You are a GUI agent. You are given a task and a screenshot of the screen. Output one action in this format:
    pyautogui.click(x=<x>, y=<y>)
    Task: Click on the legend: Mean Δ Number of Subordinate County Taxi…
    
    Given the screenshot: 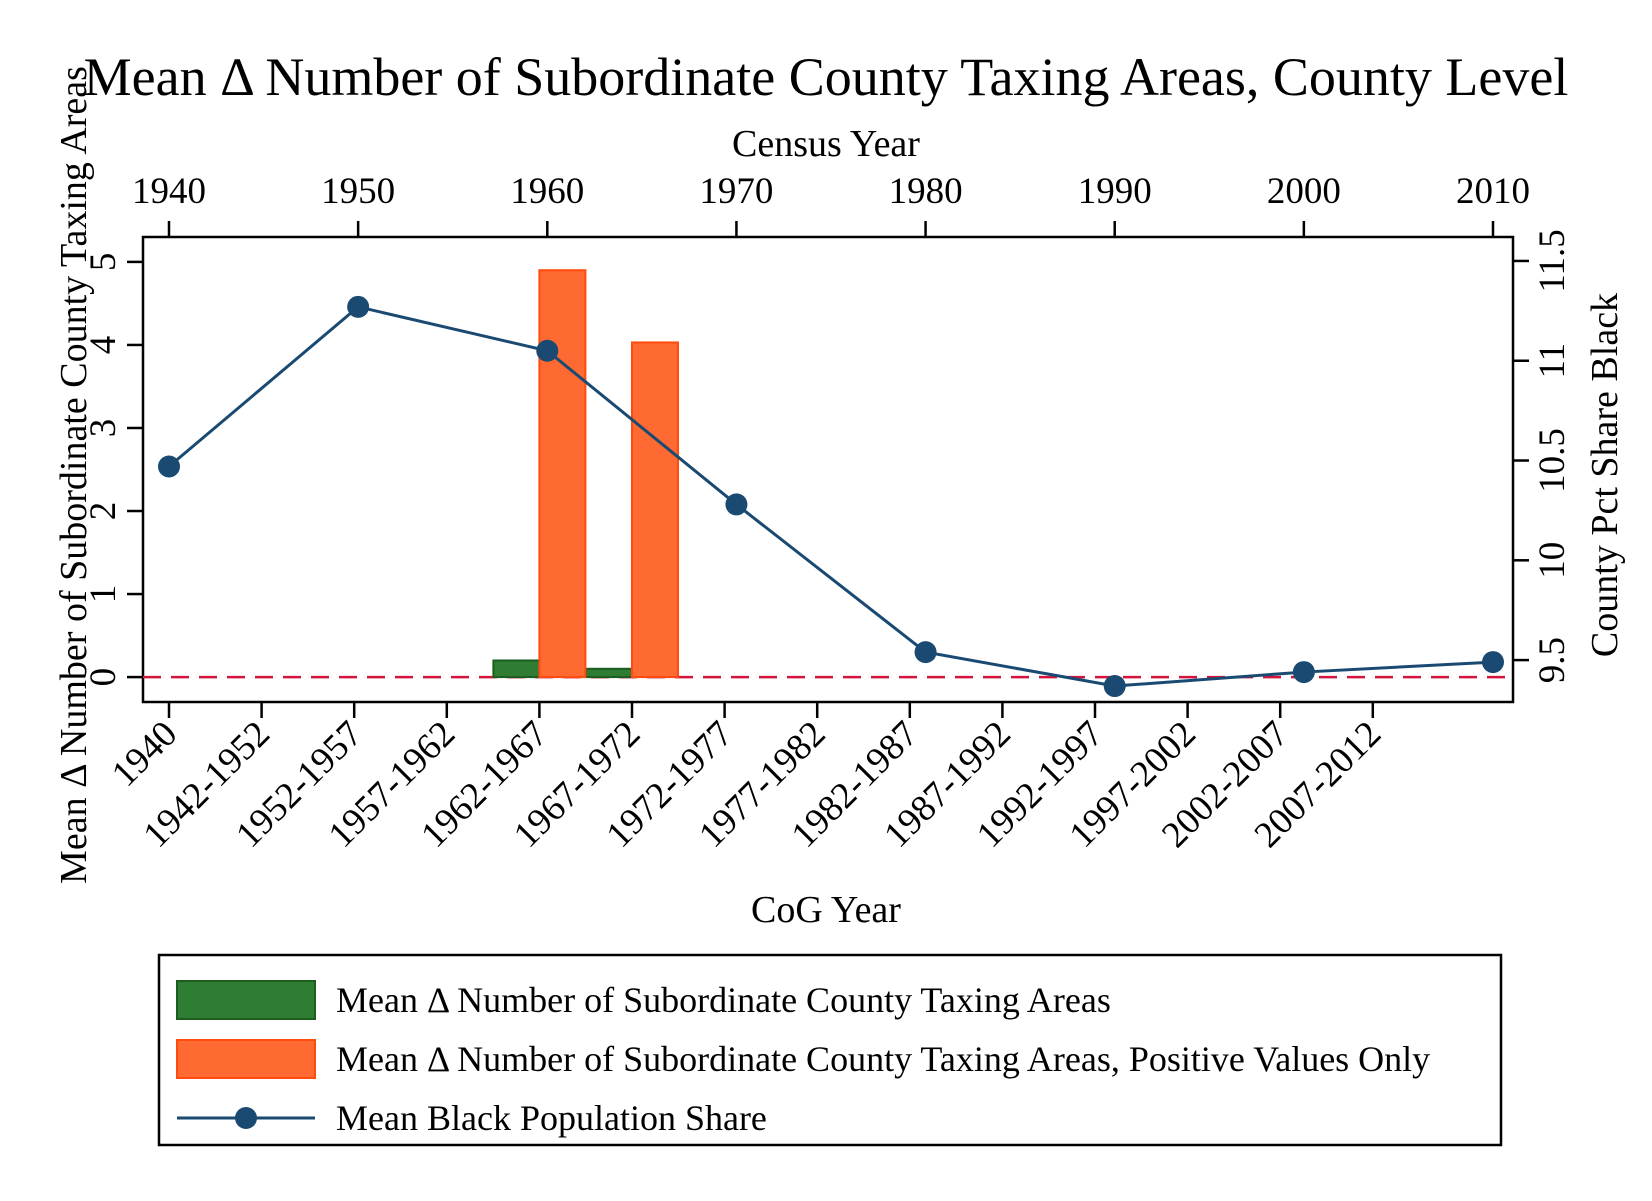 What is the action you would take?
    pyautogui.click(x=803, y=1059)
    